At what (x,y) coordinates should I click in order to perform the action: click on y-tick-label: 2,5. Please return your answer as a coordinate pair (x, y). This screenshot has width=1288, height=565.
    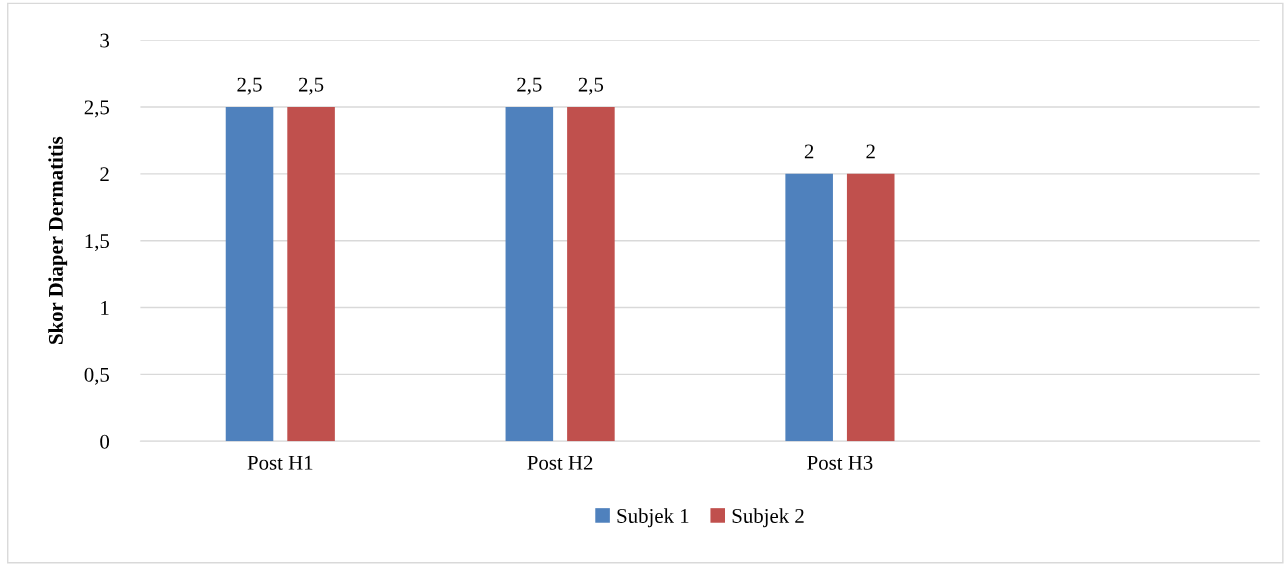
    Looking at the image, I should click on (97, 109).